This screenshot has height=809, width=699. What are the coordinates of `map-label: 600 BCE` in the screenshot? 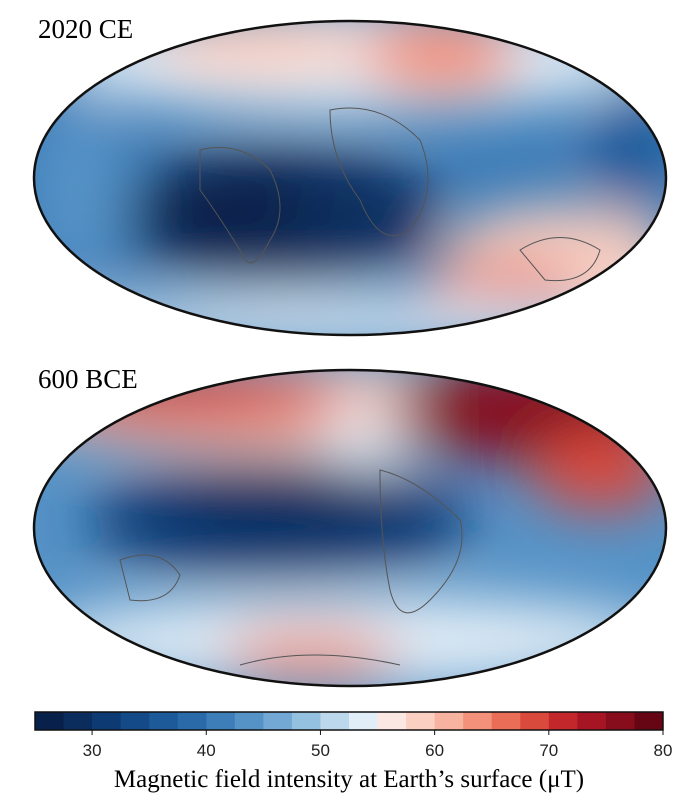 It's located at (88, 379).